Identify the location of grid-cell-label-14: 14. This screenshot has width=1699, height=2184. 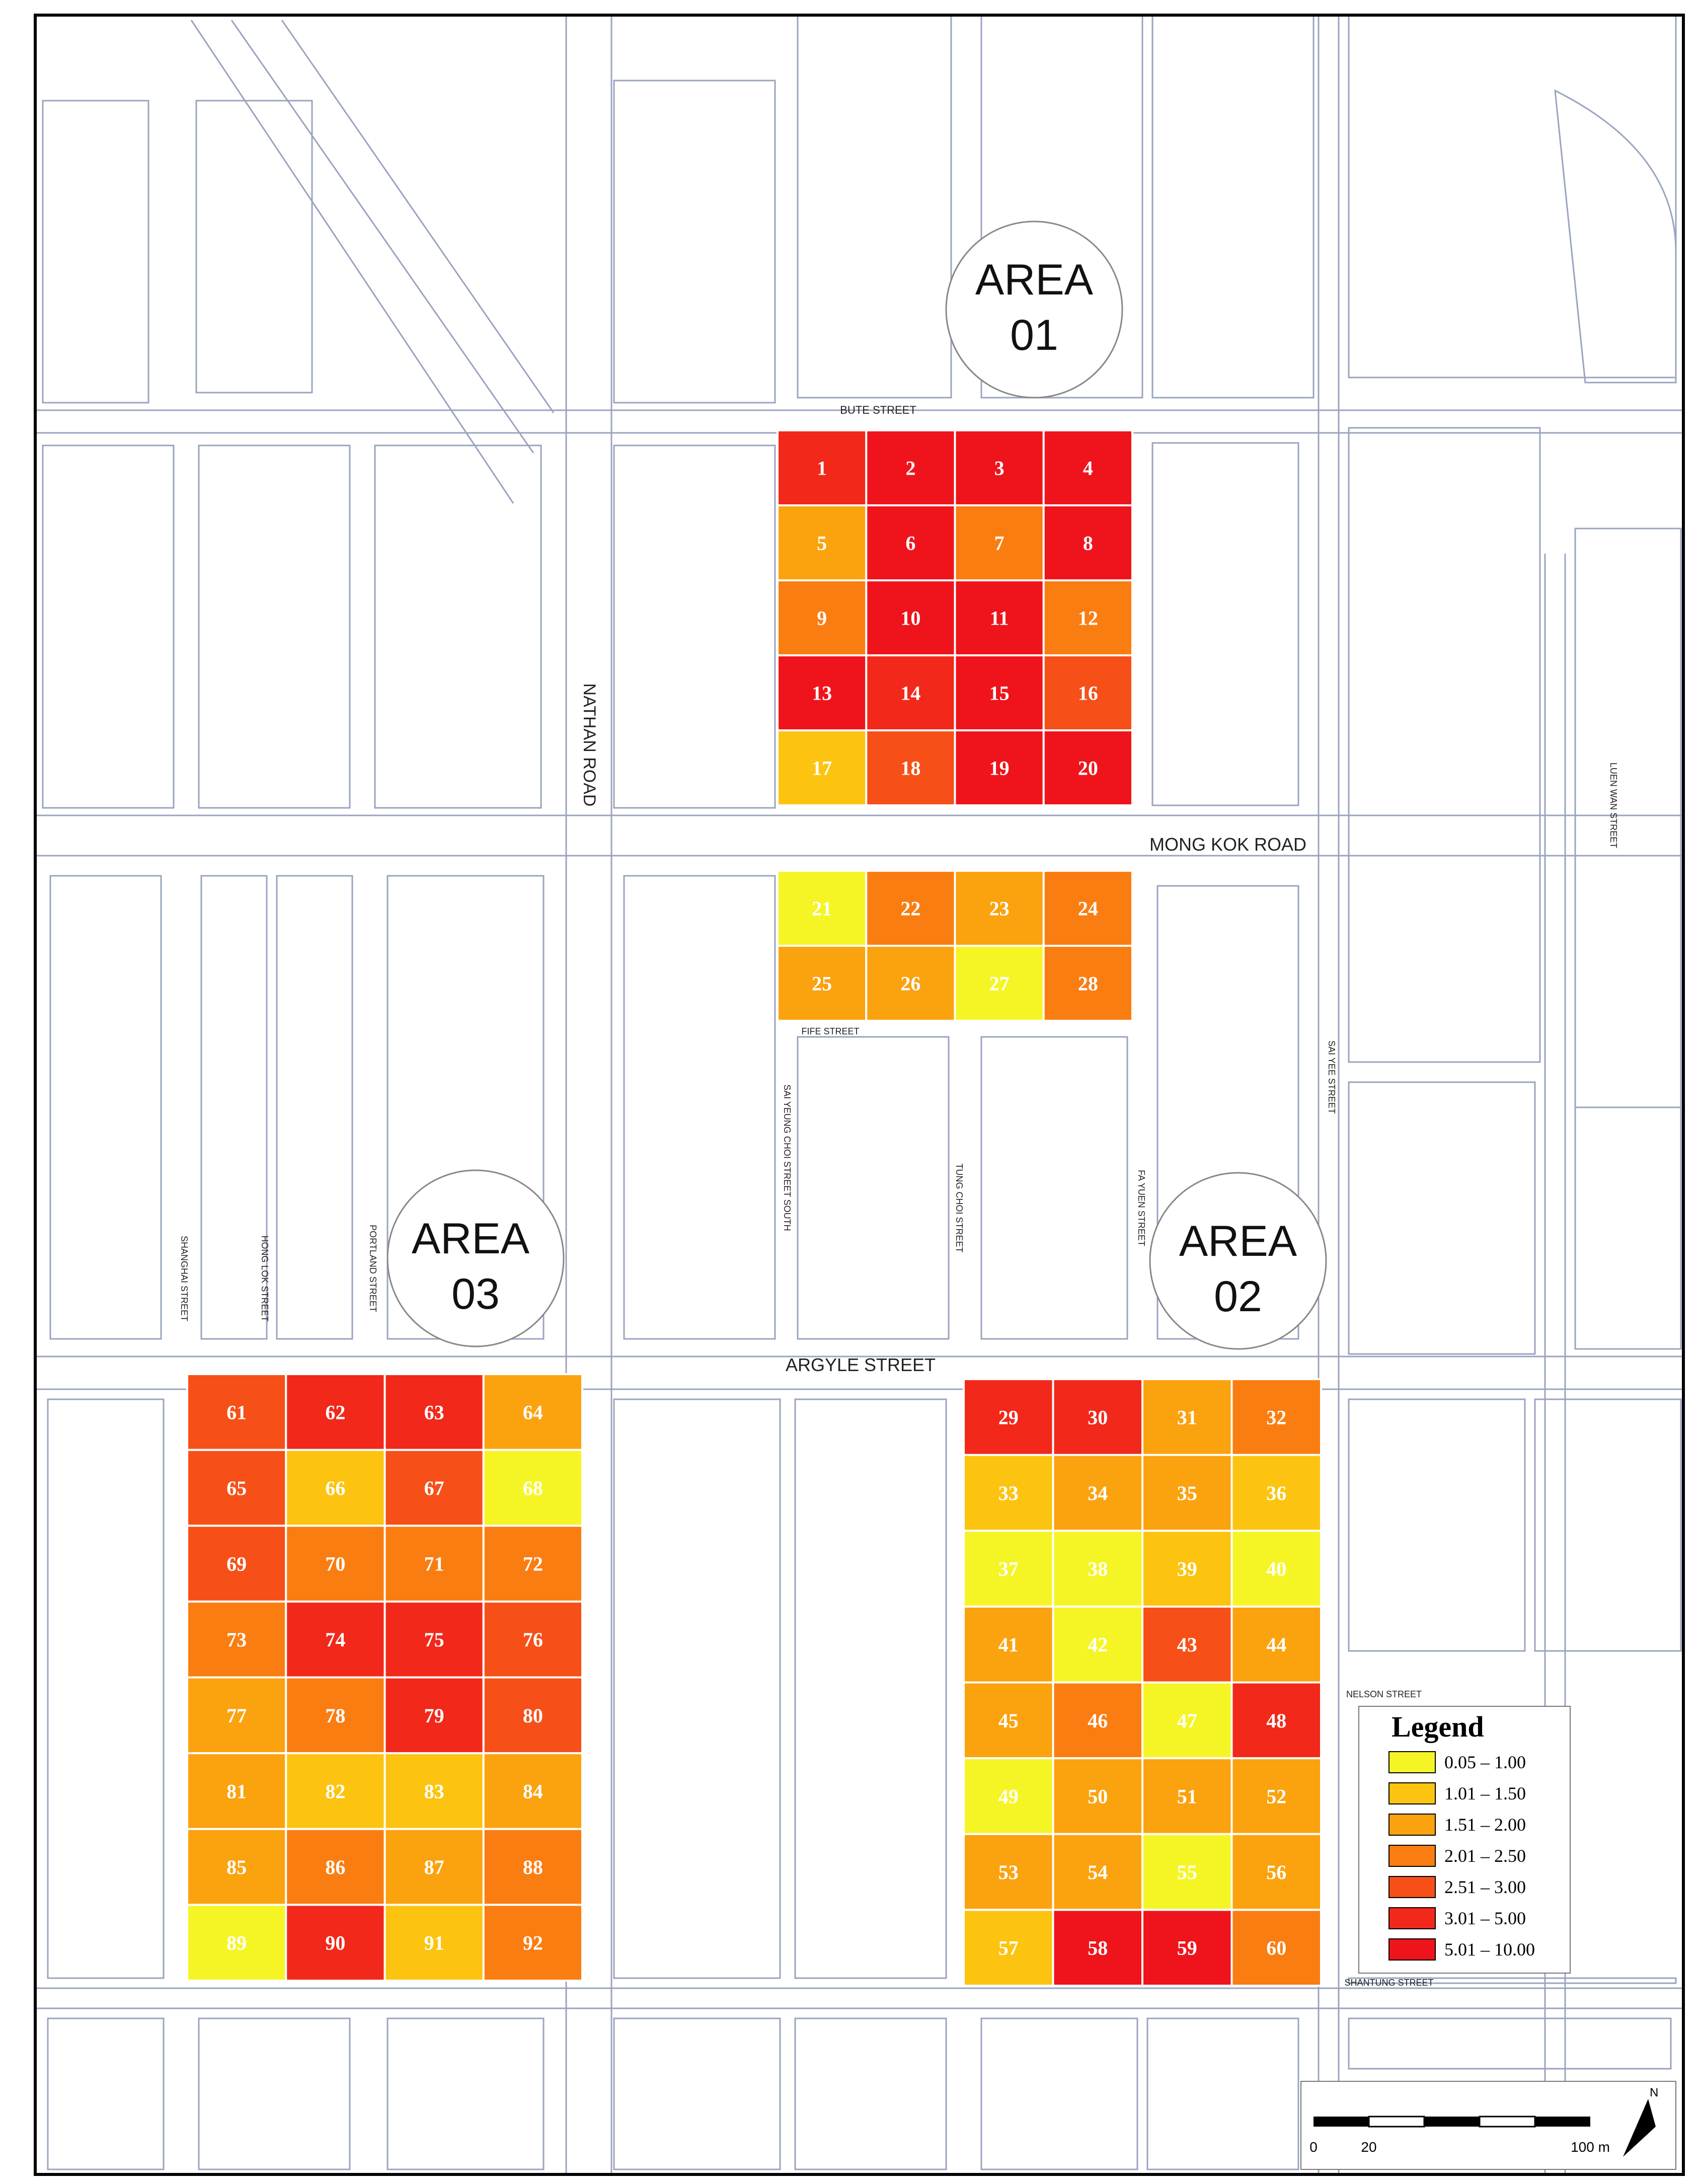
(910, 693).